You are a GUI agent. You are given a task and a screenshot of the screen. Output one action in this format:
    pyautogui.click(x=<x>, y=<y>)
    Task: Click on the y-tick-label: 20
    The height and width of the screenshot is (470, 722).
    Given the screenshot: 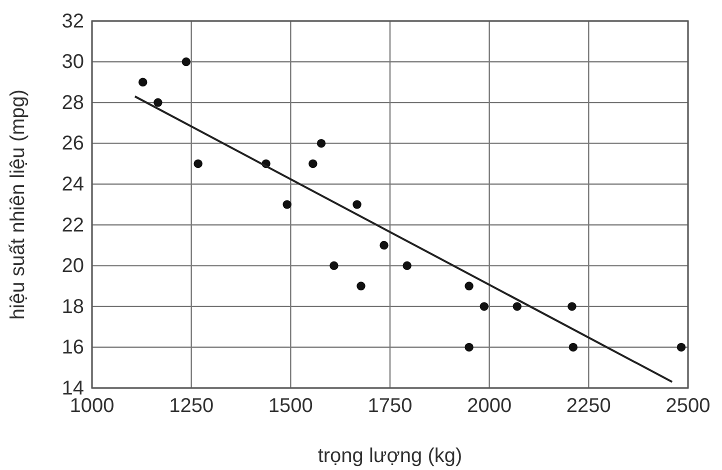 What is the action you would take?
    pyautogui.click(x=73, y=266)
    